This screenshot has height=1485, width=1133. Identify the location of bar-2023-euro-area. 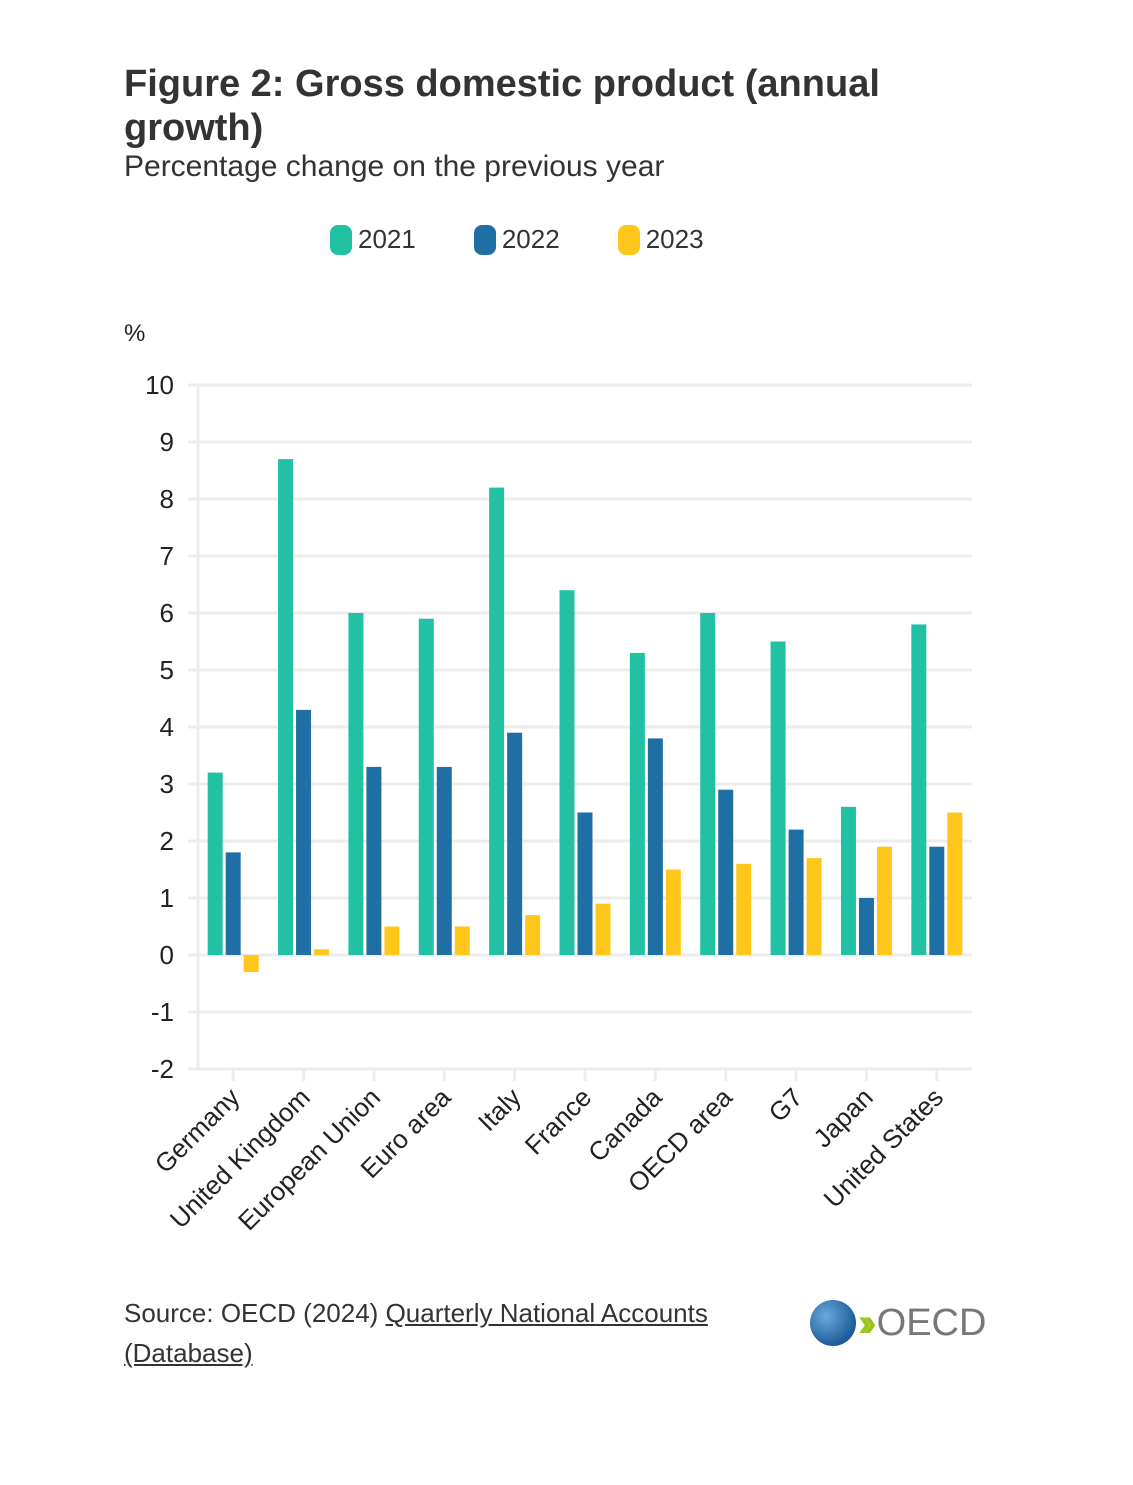
(462, 941).